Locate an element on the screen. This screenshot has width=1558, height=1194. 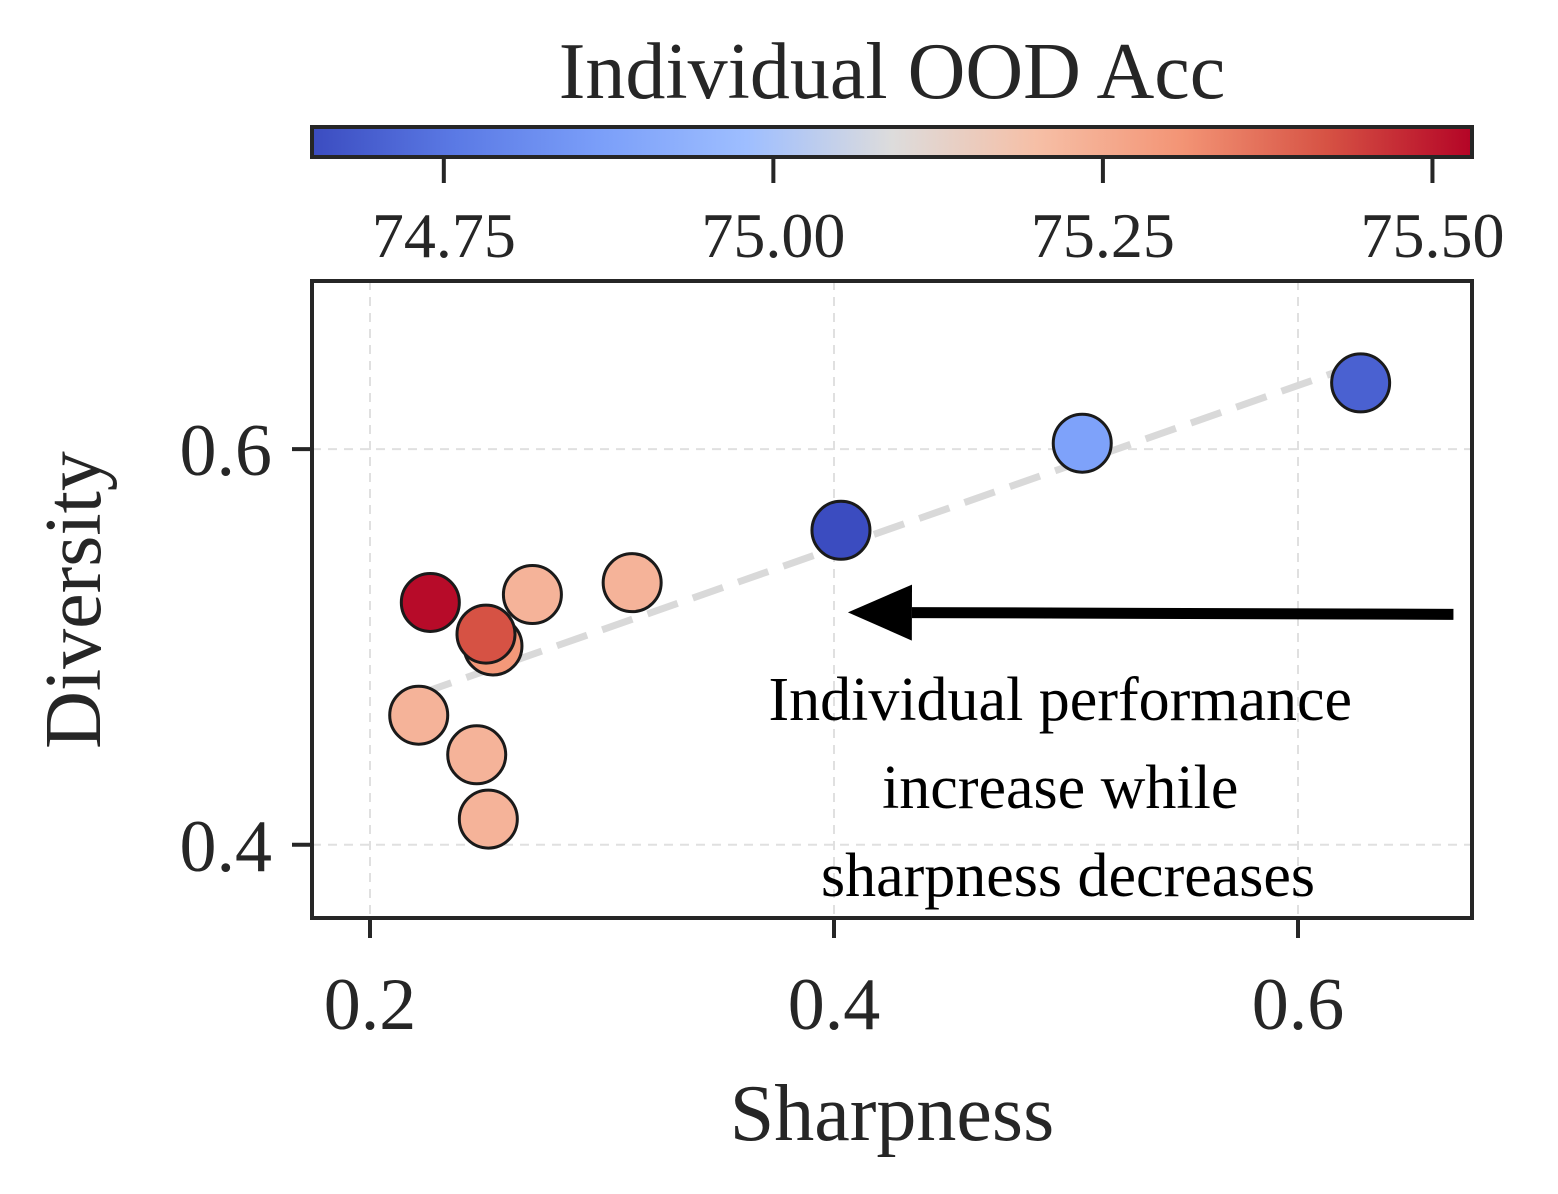
colorbar-title: Individual OOD Acc is located at coordinates (892, 72).